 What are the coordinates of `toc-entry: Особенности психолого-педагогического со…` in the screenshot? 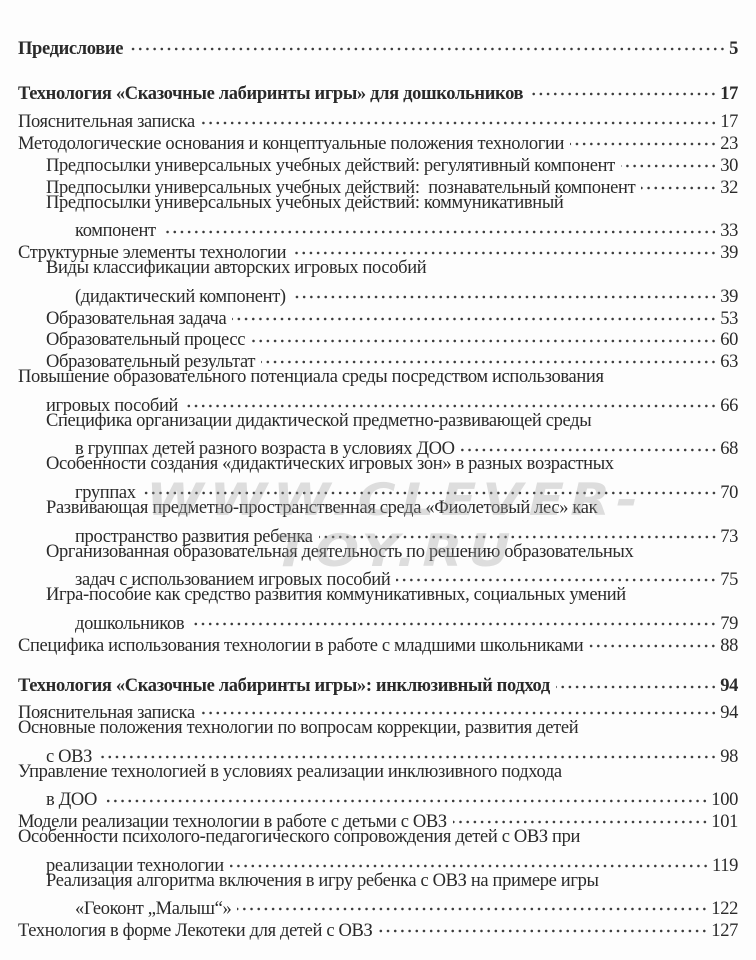 It's located at (378, 851).